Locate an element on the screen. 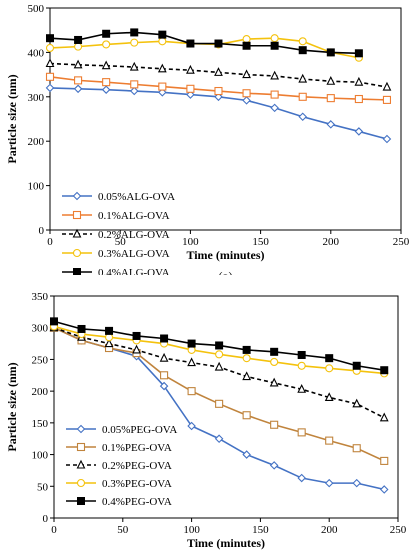 The height and width of the screenshot is (555, 416). y-tick-label: 200 is located at coordinates (40, 392).